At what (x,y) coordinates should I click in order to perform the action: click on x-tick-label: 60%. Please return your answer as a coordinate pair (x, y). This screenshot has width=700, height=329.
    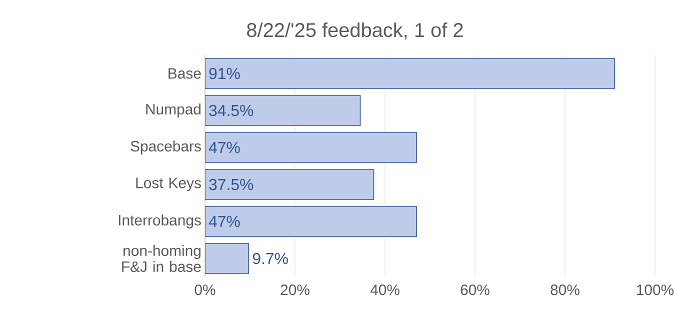
    Looking at the image, I should click on (475, 290).